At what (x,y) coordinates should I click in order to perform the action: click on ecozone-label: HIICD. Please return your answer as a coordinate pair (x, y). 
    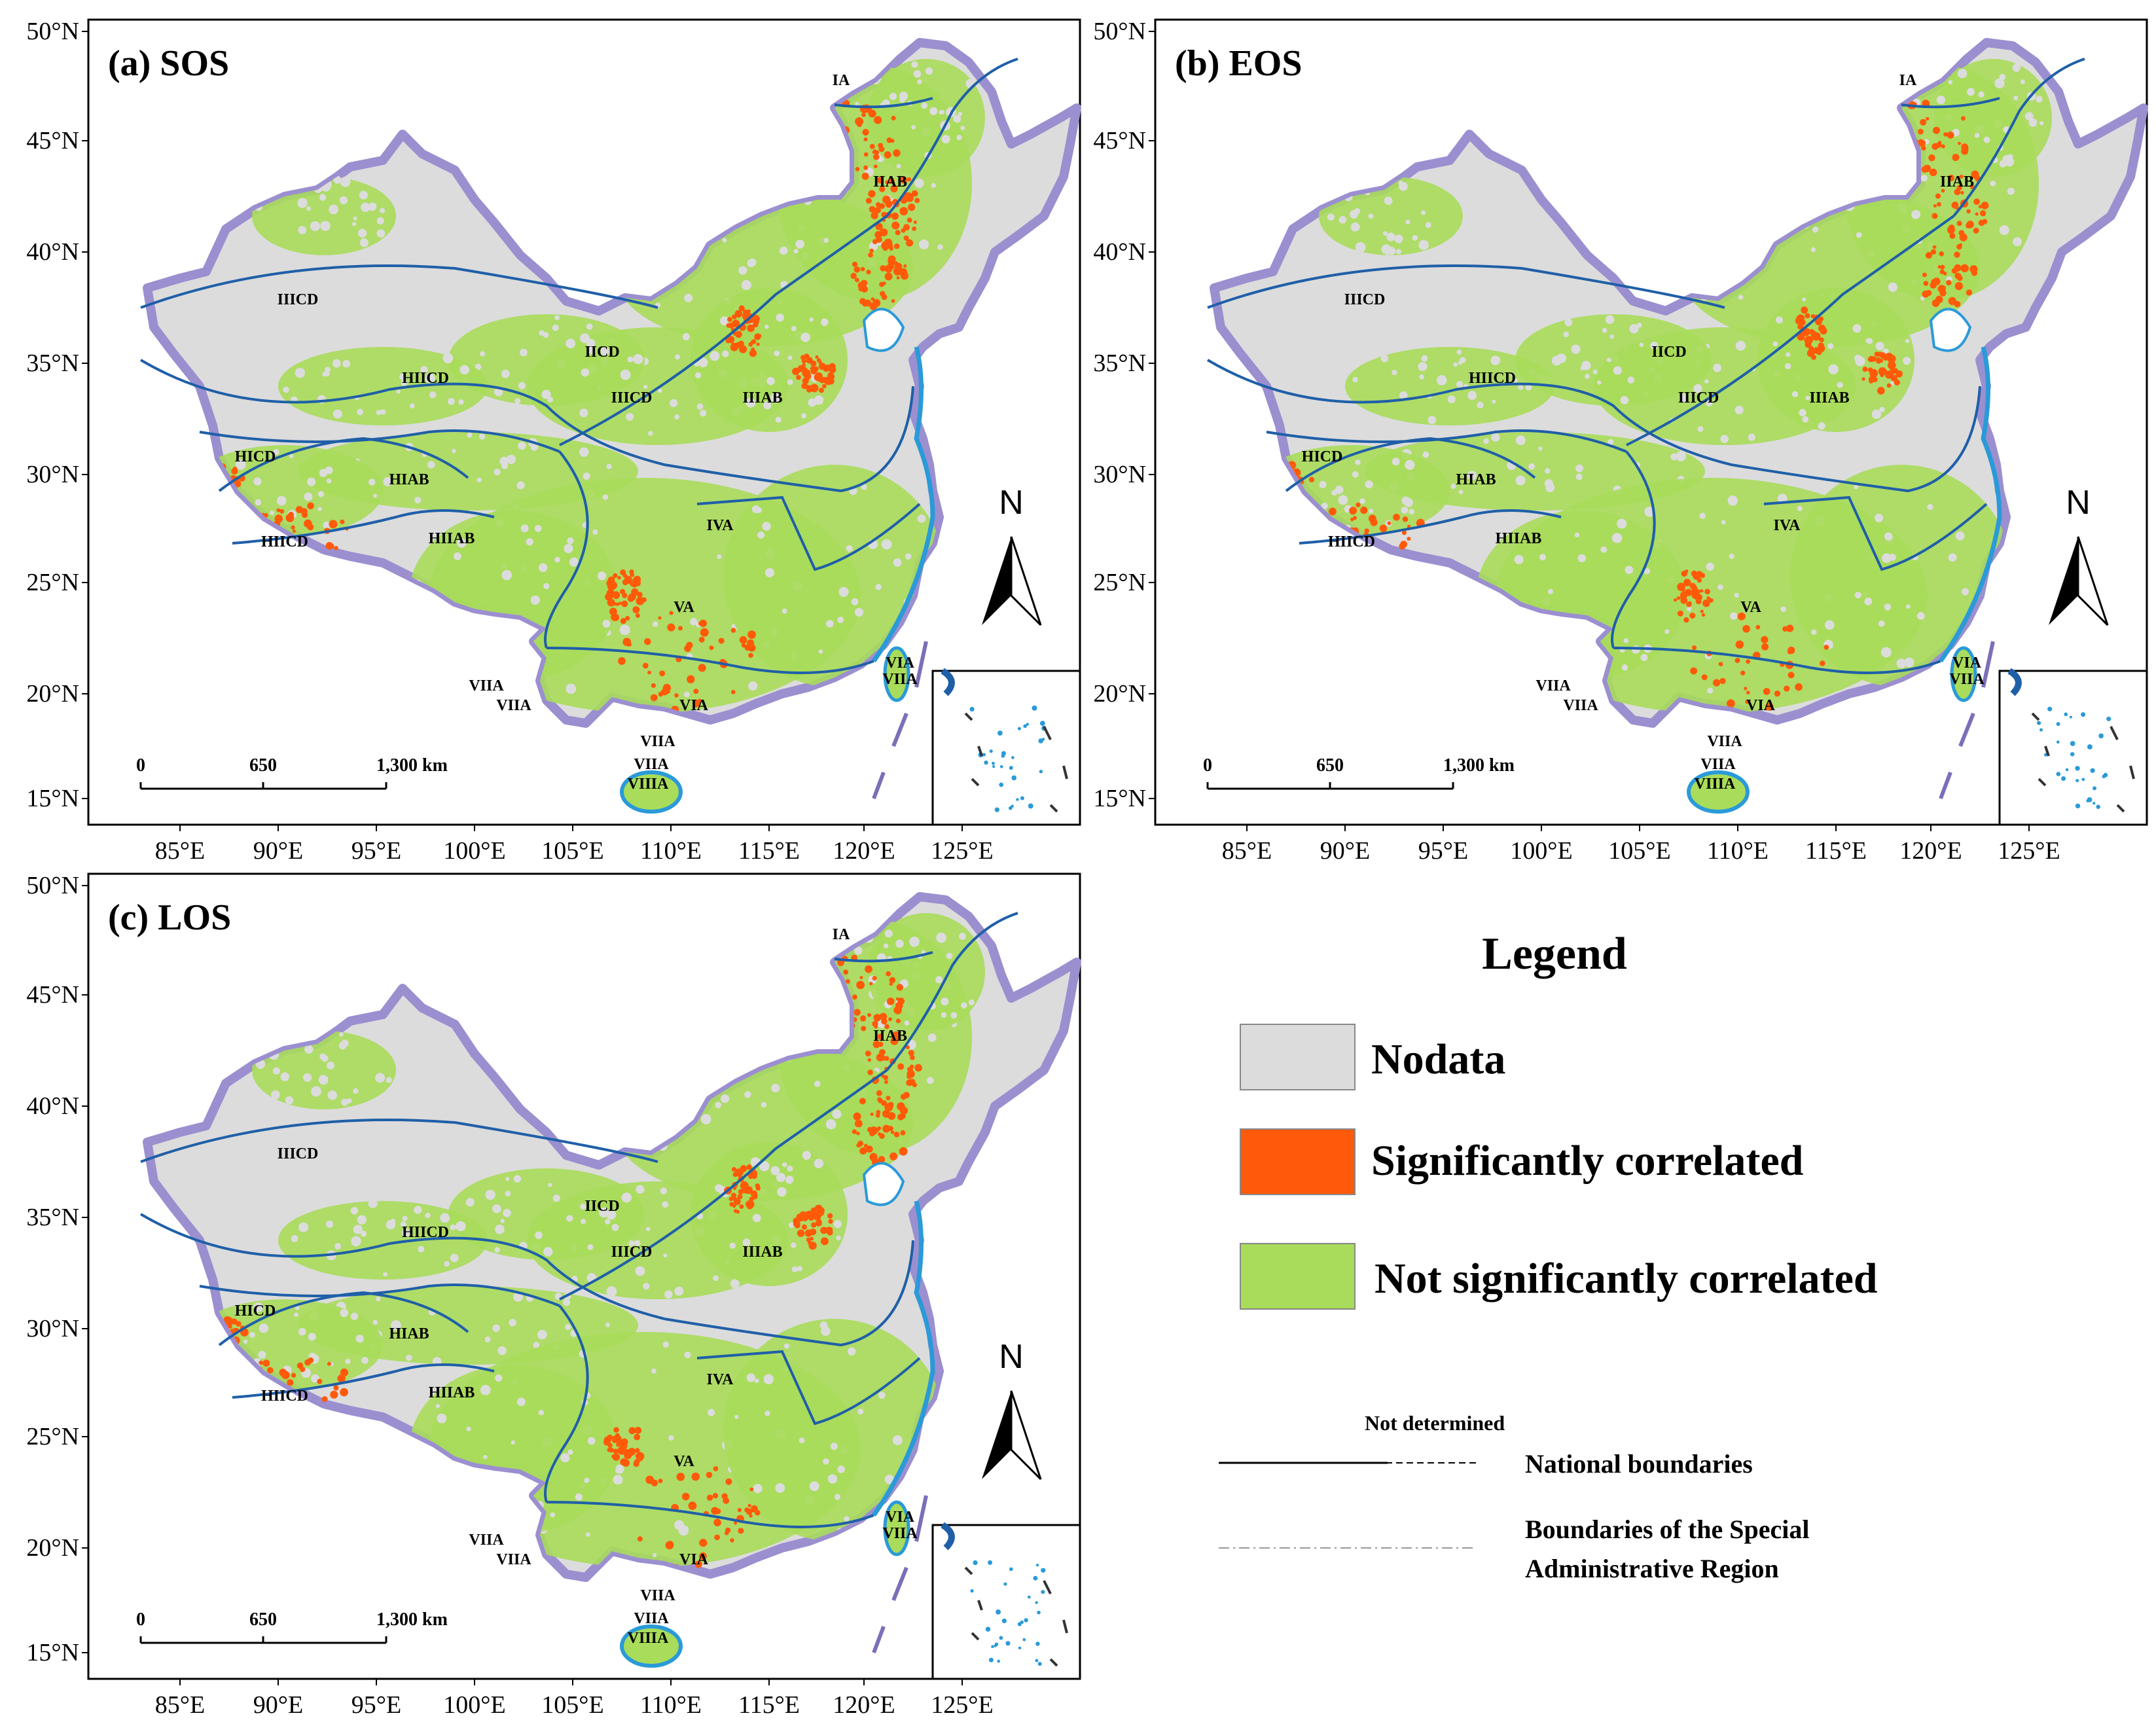
    Looking at the image, I should click on (425, 1232).